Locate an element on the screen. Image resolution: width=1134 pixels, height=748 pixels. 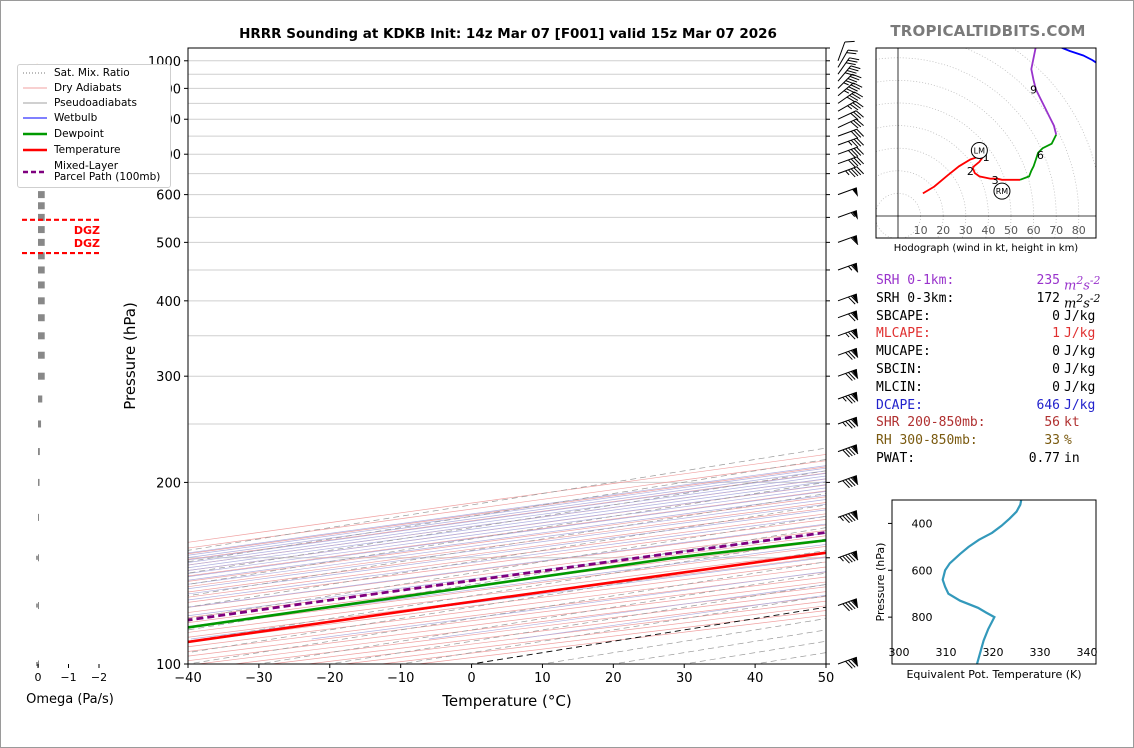
legend-swatch-thin-red is located at coordinates (35, 88).